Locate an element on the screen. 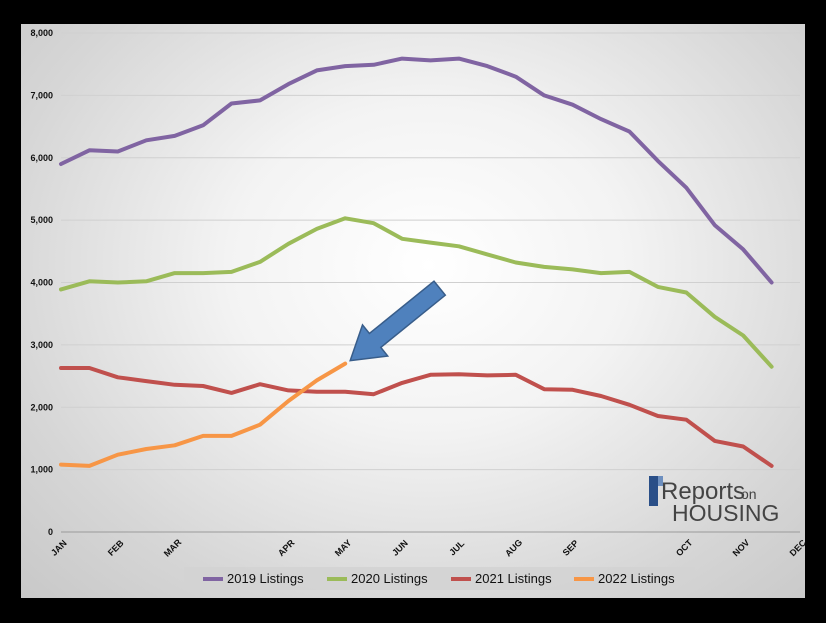  x-tick-label: JAN is located at coordinates (59, 548).